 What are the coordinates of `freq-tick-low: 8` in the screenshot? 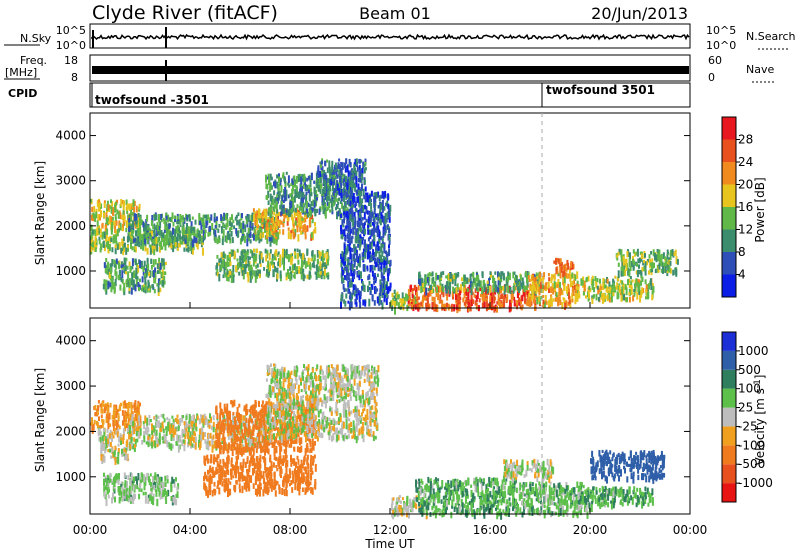 It's located at (74, 77).